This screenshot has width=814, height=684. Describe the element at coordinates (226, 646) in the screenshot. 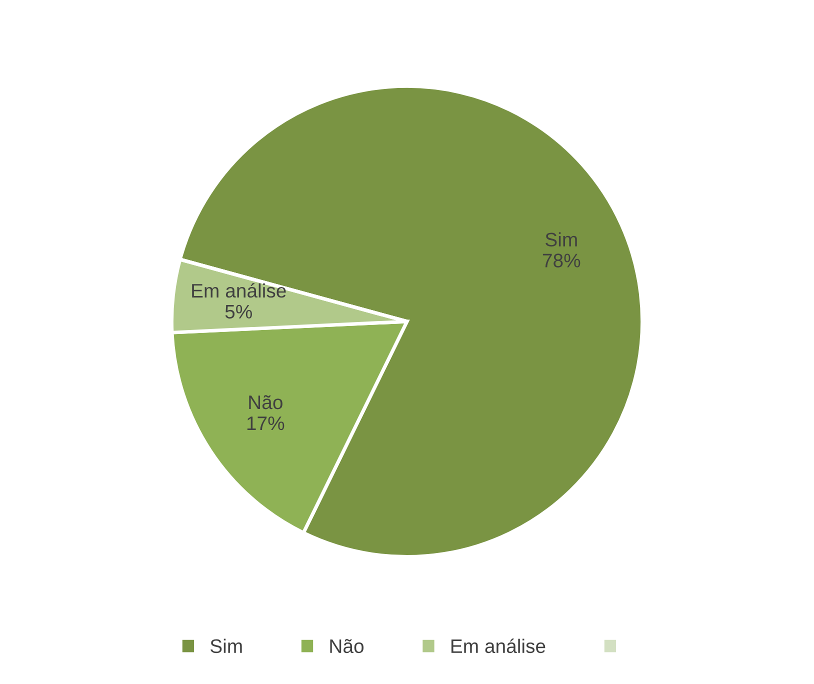

I see `legend-label: Sim` at that location.